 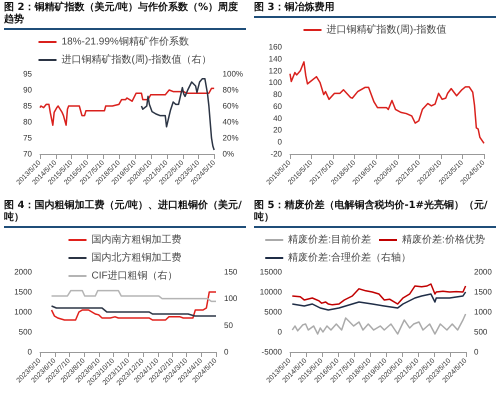 What do you see at coordinates (135, 276) in the screenshot?
I see `legend-label: CIF进口粗铜（右）` at bounding box center [135, 276].